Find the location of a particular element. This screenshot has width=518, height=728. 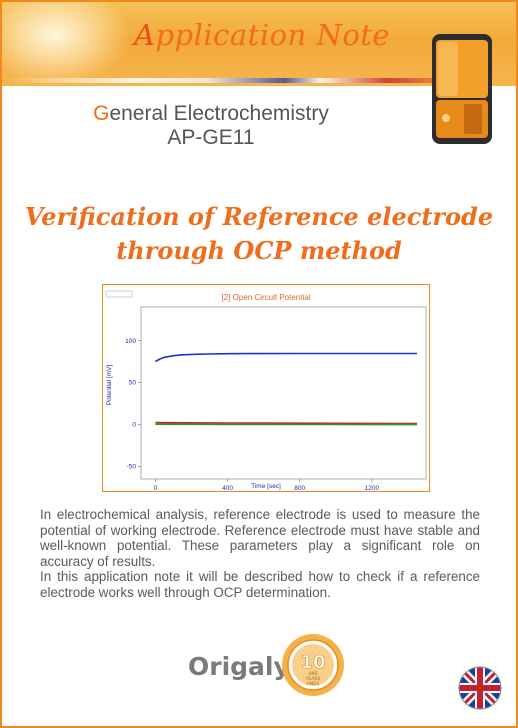

chart-x-axis-label: Time [sec] is located at coordinates (266, 486).